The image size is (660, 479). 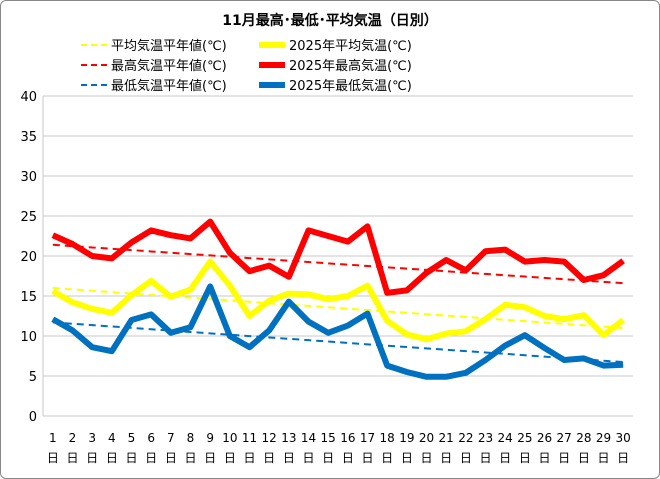 I want to click on x-tick-label: 19, so click(x=406, y=438).